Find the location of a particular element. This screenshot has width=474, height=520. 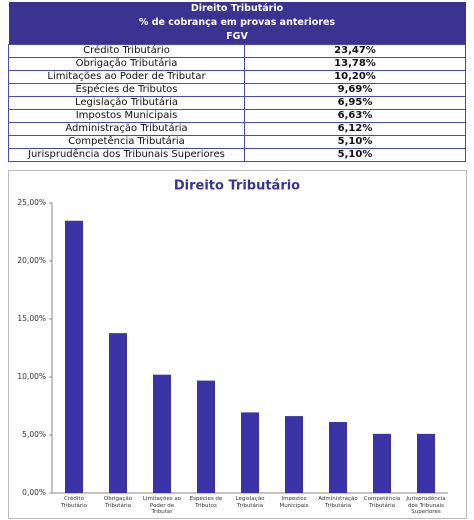

x-tick-label: Competência Tributária is located at coordinates (382, 502).